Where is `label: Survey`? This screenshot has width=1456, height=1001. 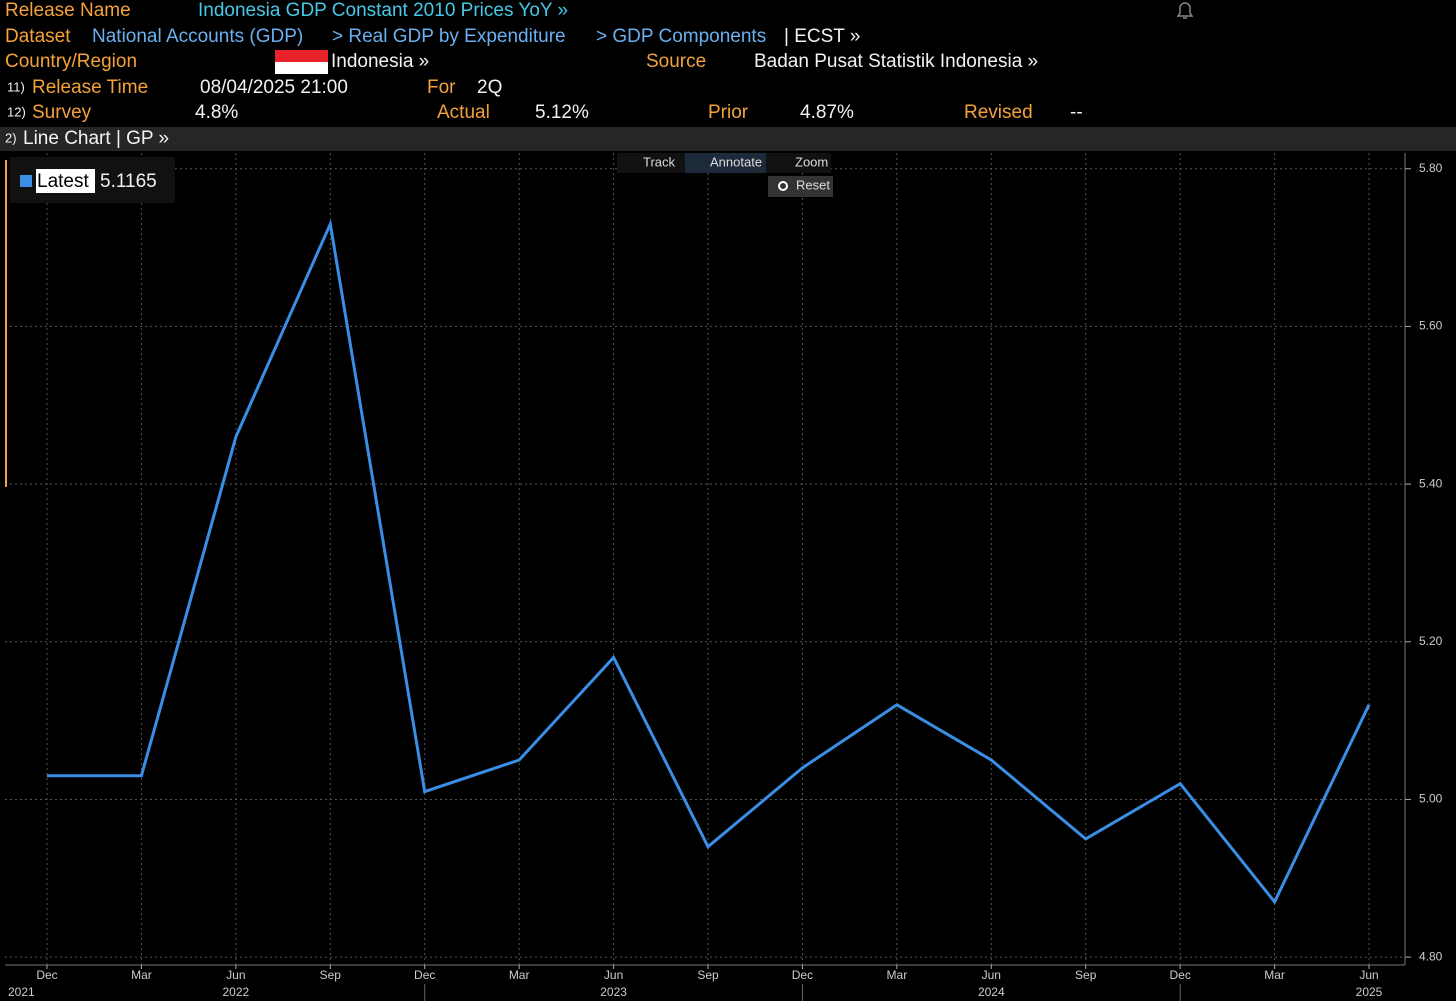
label: Survey is located at coordinates (62, 112).